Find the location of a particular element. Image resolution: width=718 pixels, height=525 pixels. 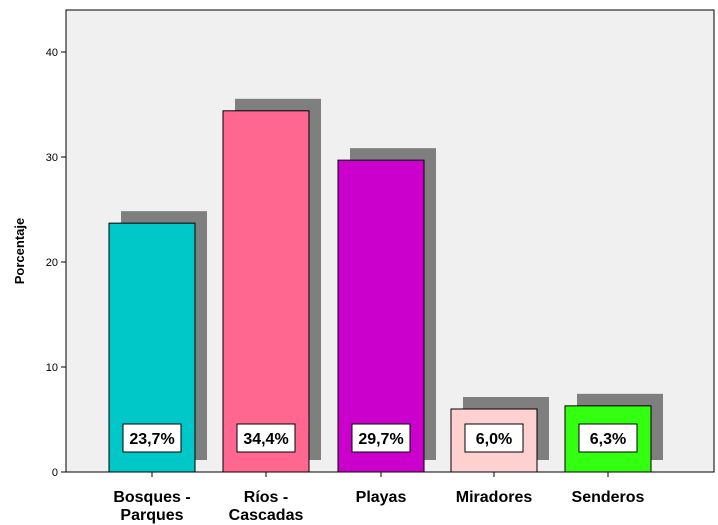

category-label: Cascadas is located at coordinates (266, 515).